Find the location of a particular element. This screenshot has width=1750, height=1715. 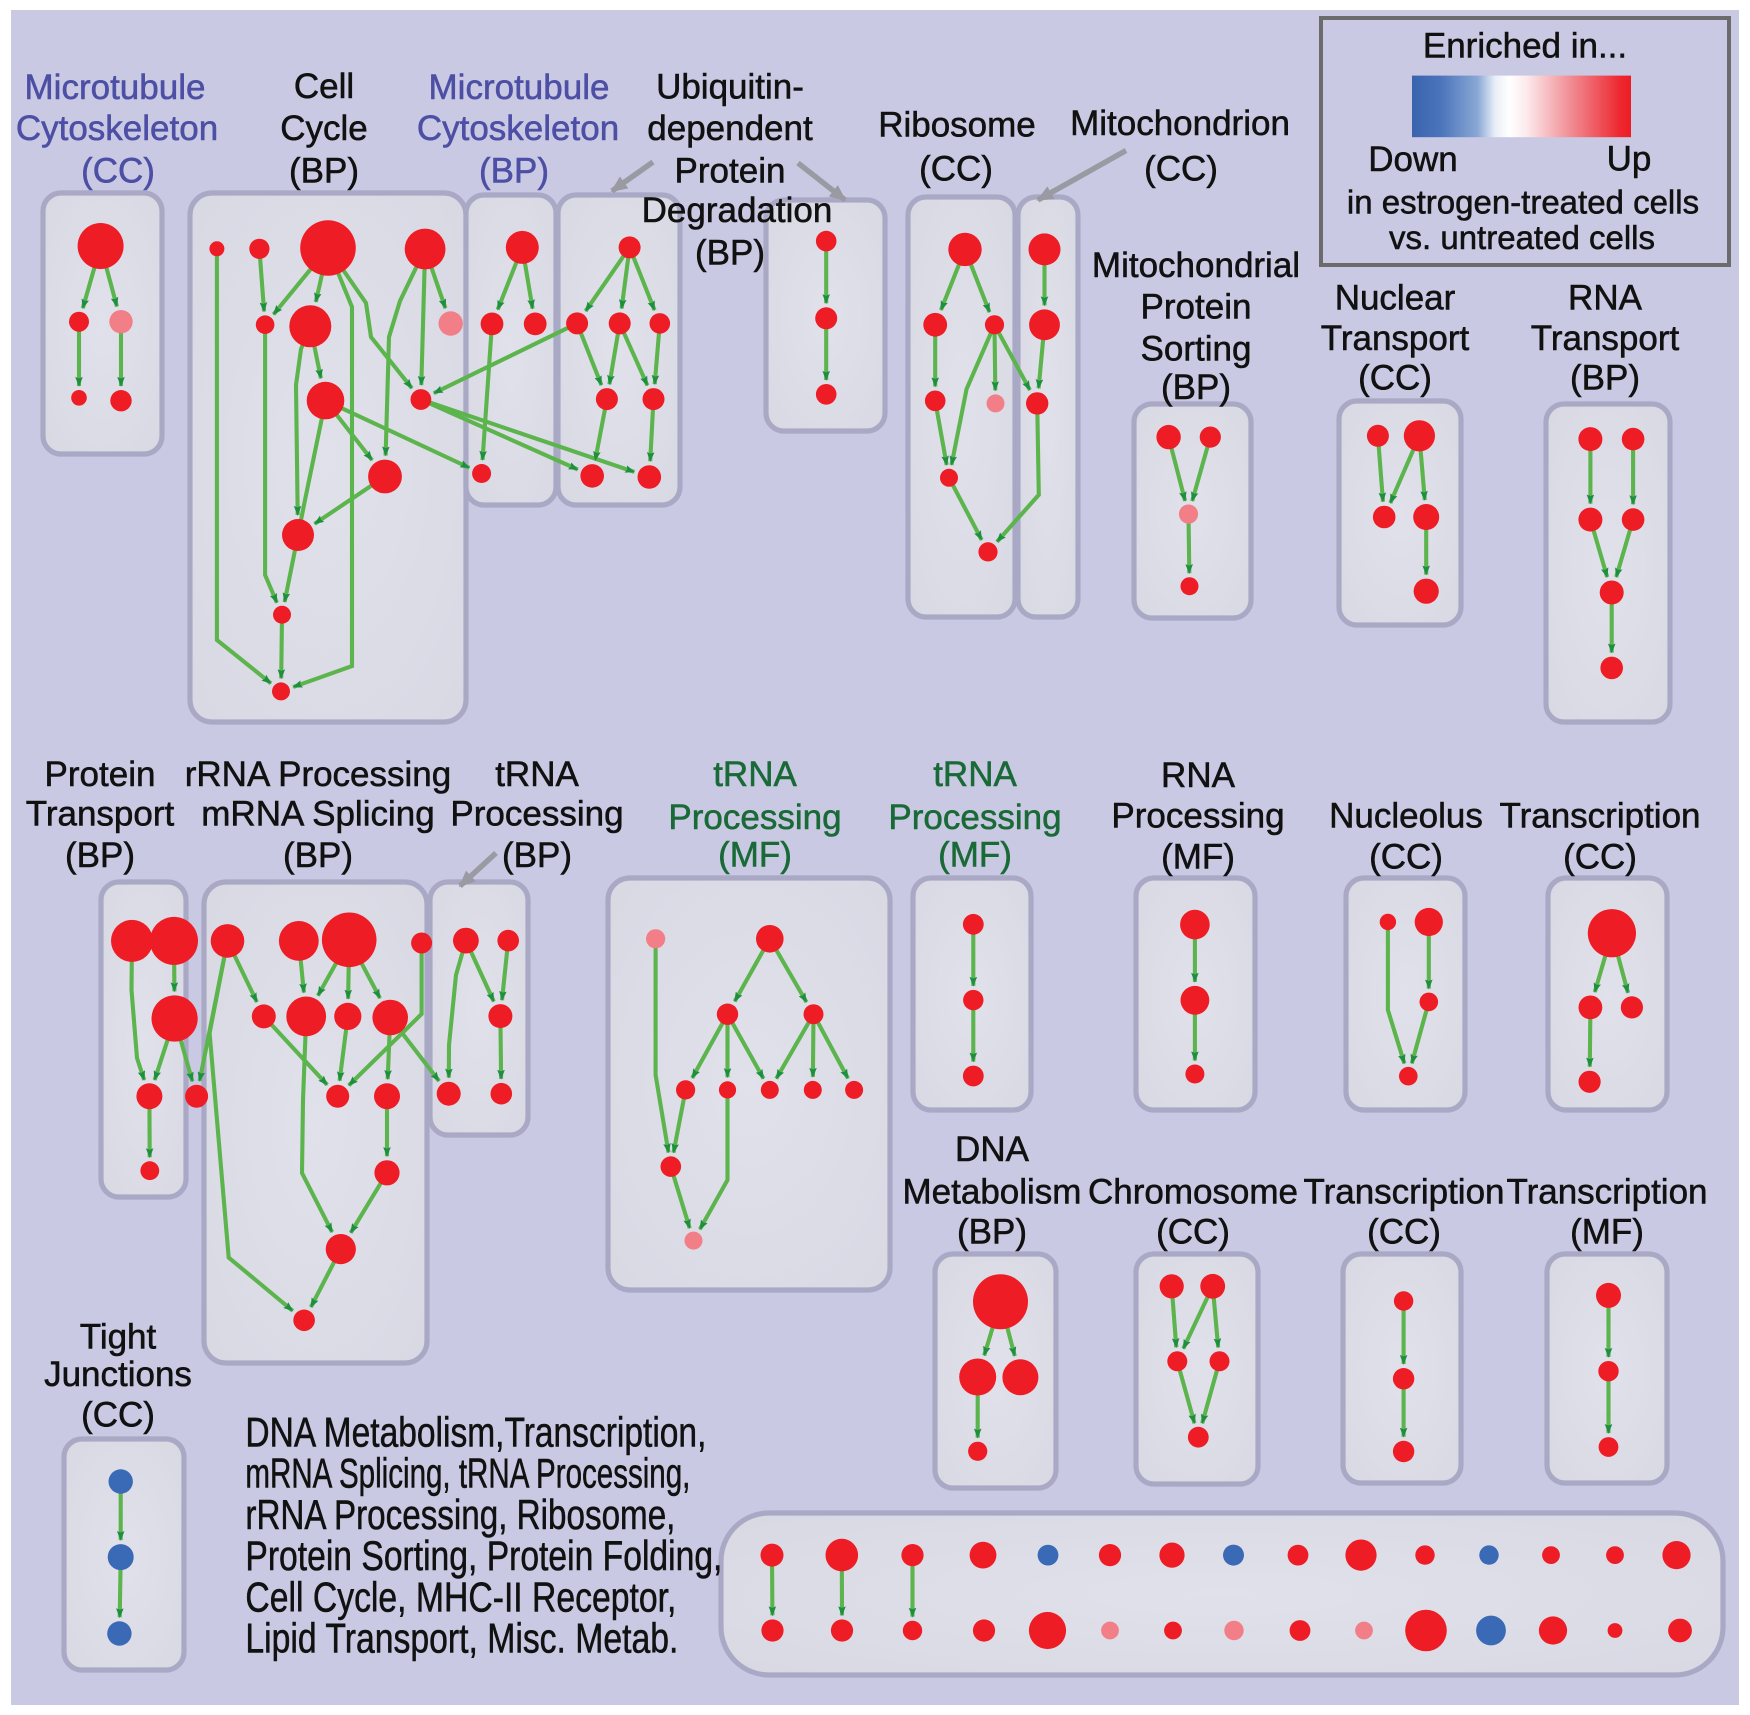

svg-text: rRNA Processing, Ribosome, is located at coordinates (460, 1514).